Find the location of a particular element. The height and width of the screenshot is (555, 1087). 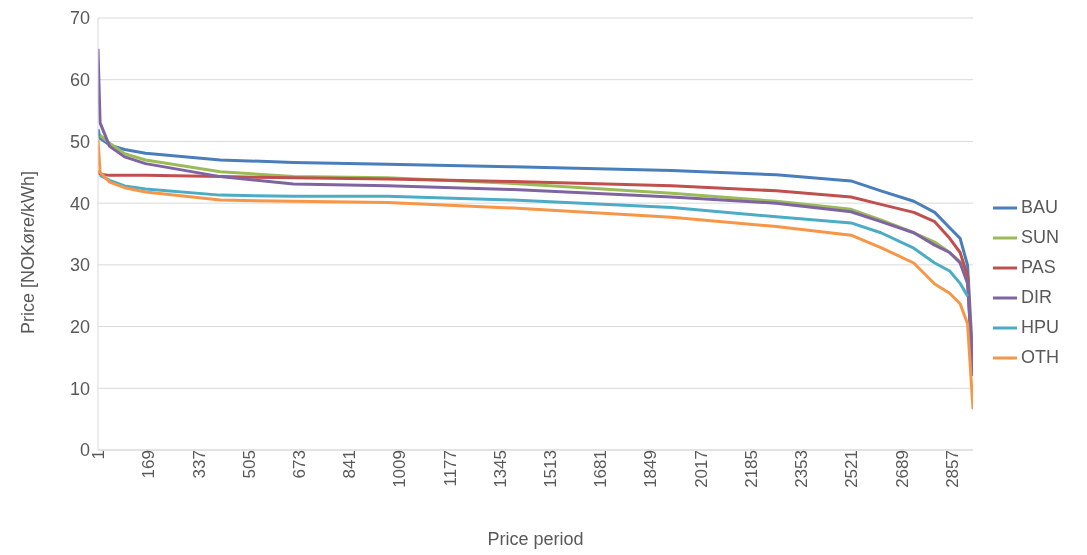

y-tick-label: 20 is located at coordinates (79, 326).